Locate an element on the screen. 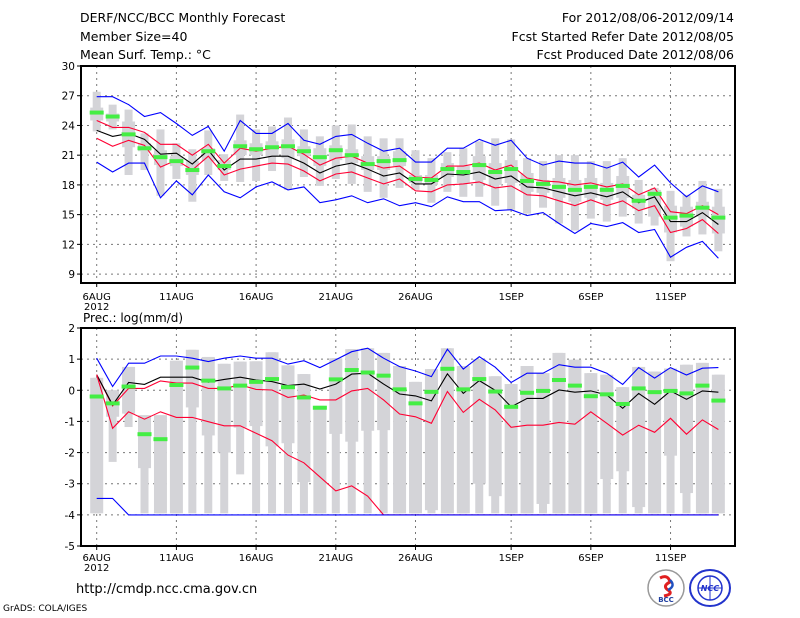  series-max-line is located at coordinates (407, 147).